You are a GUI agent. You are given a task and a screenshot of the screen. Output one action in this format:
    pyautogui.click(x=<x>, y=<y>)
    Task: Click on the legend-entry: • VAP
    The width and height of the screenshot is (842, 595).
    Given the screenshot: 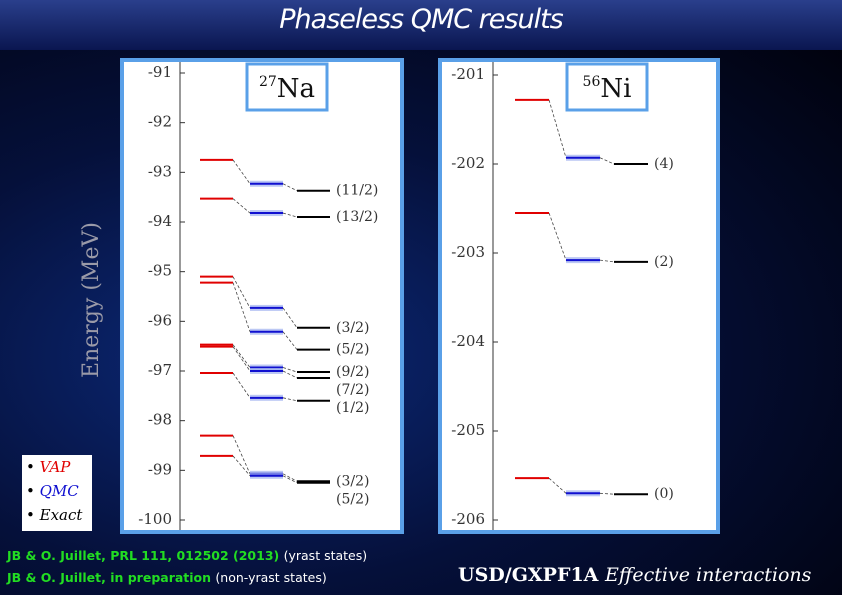 What is the action you would take?
    pyautogui.click(x=59, y=467)
    